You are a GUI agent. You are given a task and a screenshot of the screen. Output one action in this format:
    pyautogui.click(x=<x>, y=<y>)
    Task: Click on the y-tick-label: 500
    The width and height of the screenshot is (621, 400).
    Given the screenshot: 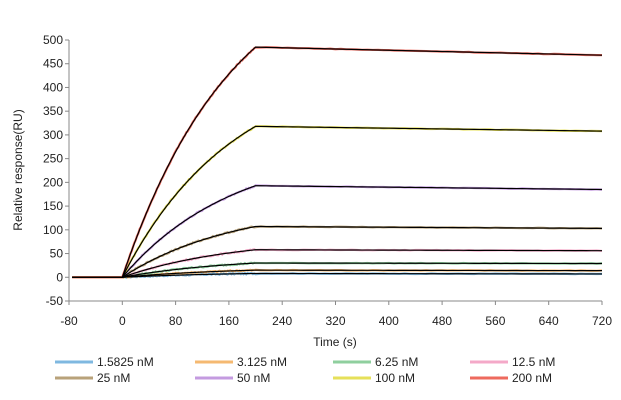 What is the action you would take?
    pyautogui.click(x=53, y=40)
    